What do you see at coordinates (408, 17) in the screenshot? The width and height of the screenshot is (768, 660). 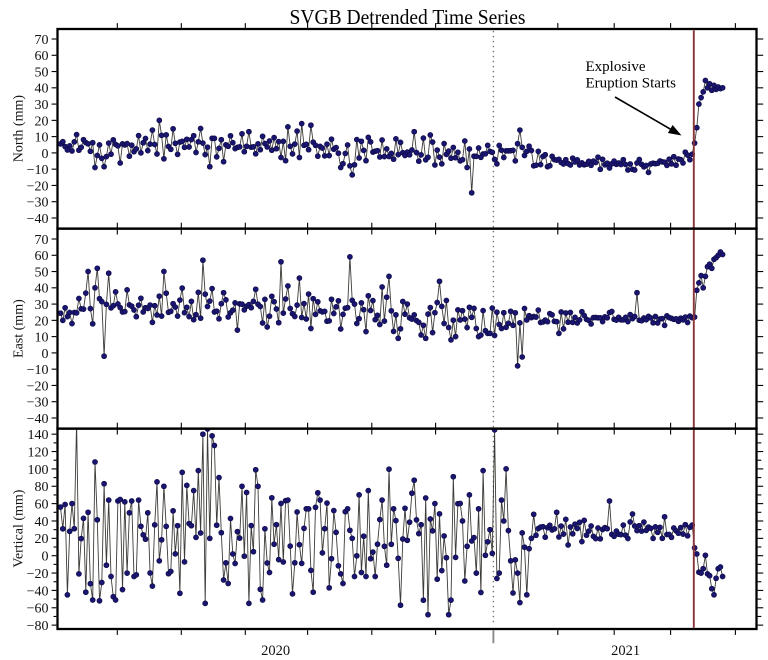 I see `svg-text: SVGB Detrended Time Series` at bounding box center [408, 17].